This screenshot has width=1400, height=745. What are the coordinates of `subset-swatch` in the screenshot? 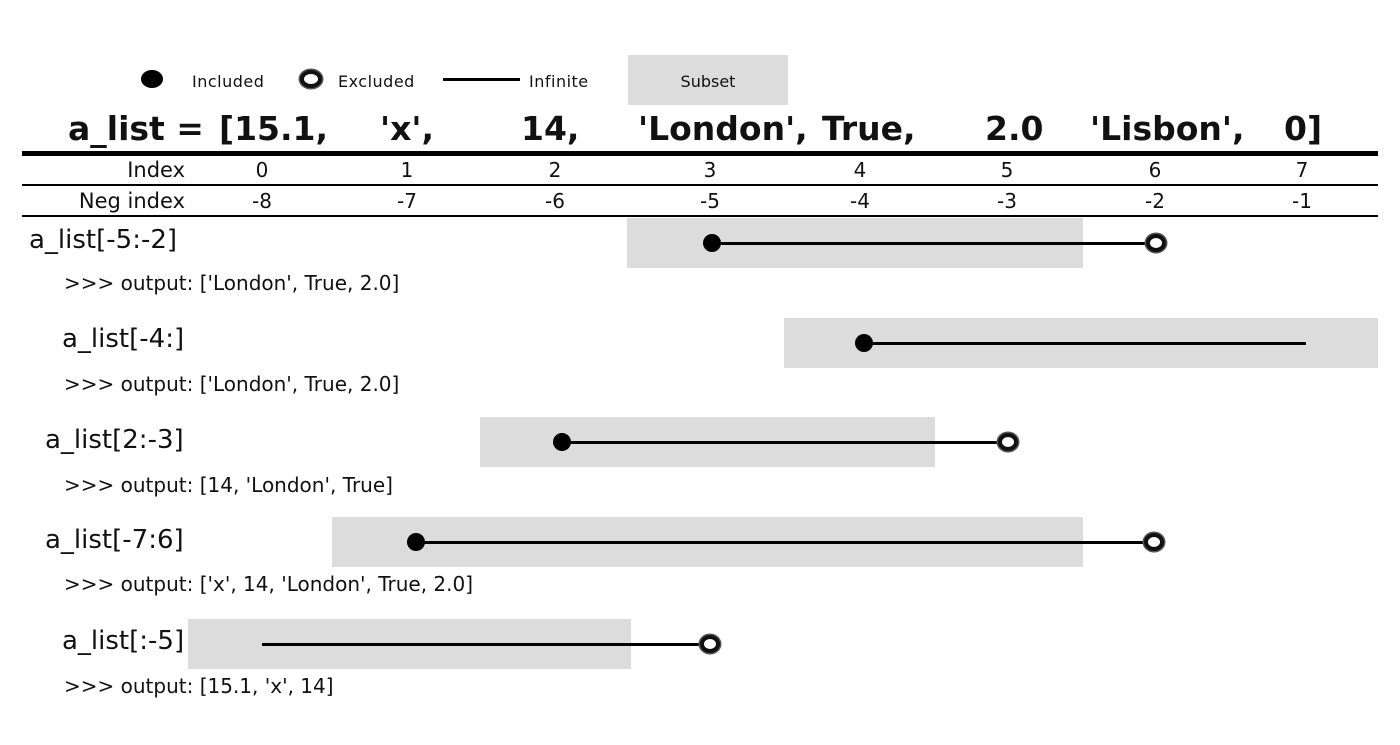 It's located at (708, 80).